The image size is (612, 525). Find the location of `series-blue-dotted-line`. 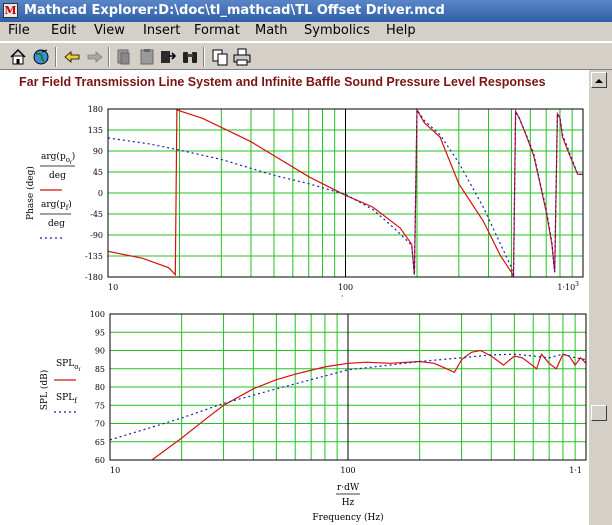

series-blue-dotted-line is located at coordinates (348, 397).